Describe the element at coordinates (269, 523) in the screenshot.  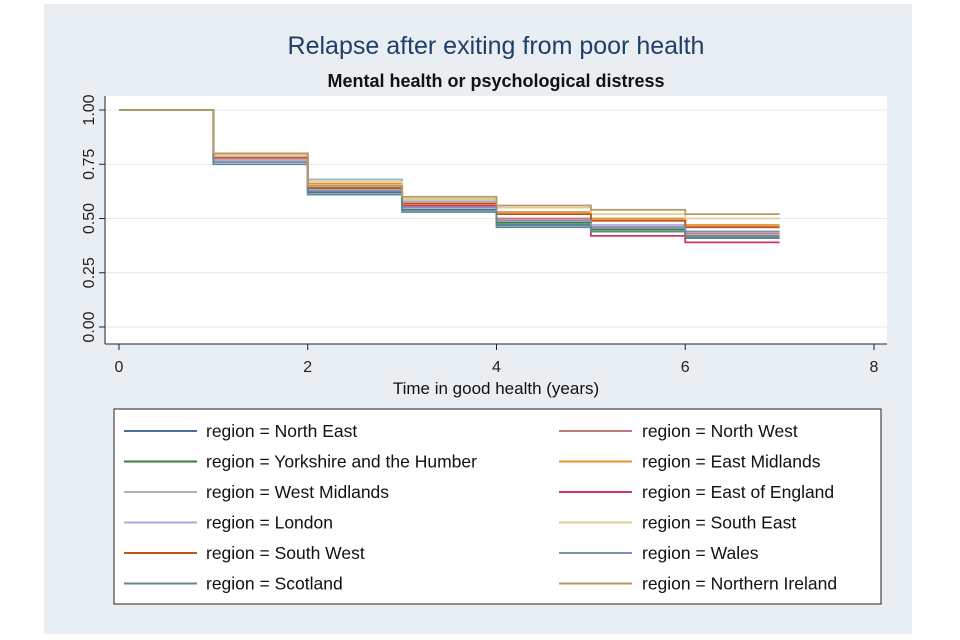
I see `legend-label: region = London` at that location.